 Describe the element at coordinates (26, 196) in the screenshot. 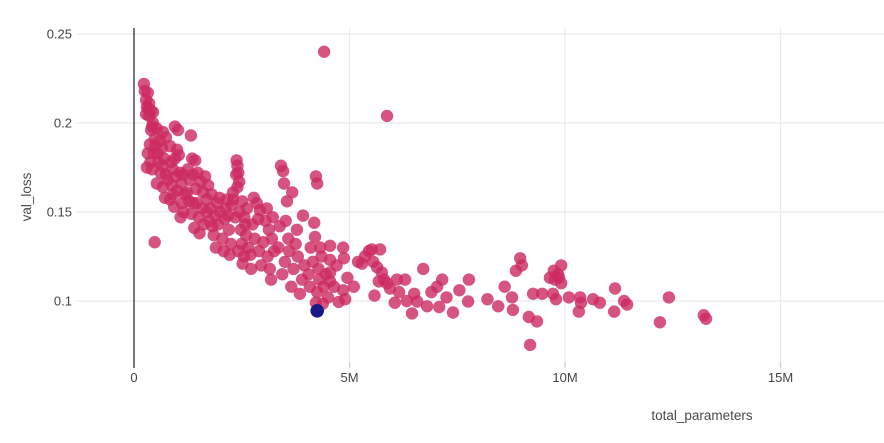

I see `y-axis-title: val_loss` at that location.